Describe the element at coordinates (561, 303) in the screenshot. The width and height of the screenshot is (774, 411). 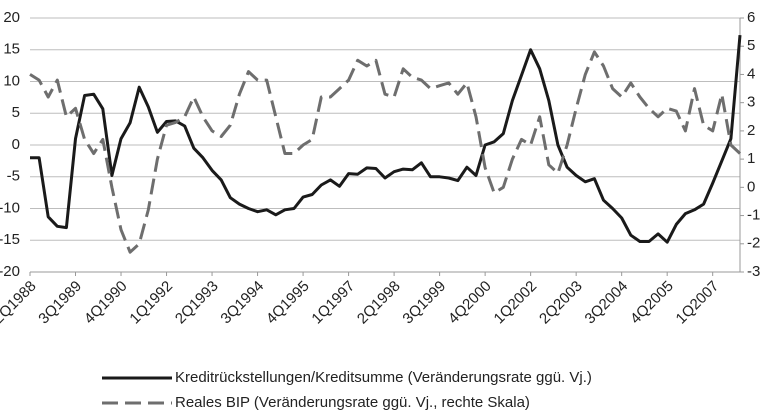
I see `x-tick-label: 2Q2003` at that location.